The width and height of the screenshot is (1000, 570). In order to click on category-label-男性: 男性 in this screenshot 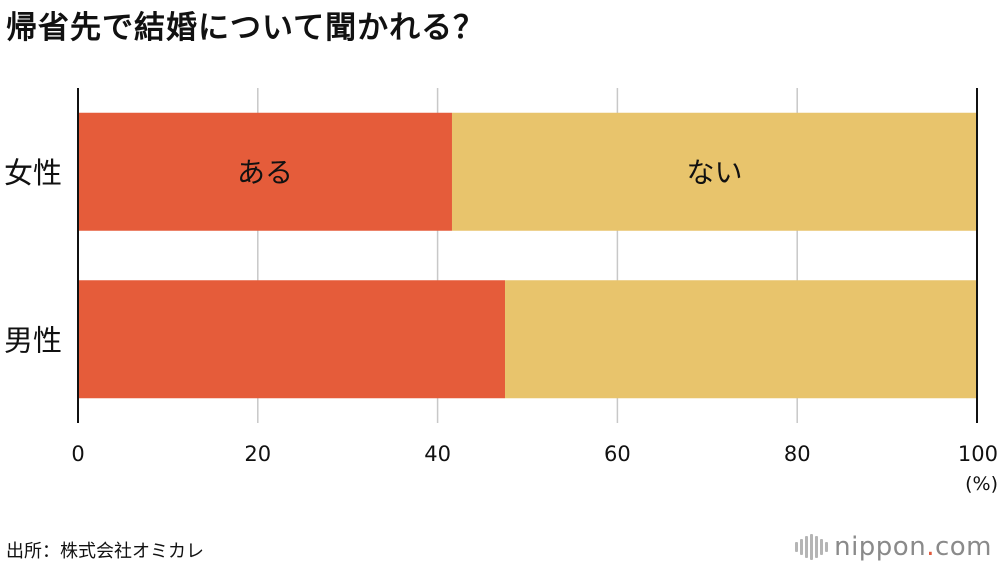, I will do `click(33, 340)`.